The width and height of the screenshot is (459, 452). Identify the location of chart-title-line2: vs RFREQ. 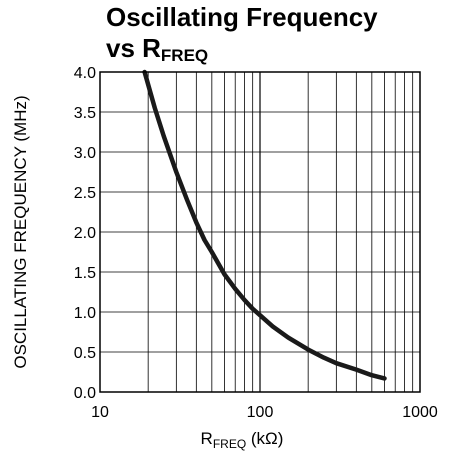
(276, 52).